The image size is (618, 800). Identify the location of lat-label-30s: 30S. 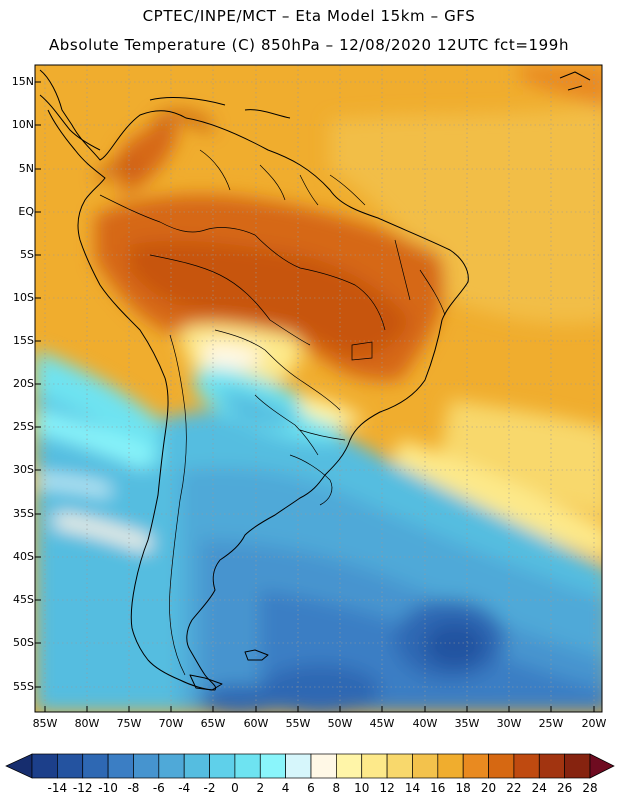
(23, 469).